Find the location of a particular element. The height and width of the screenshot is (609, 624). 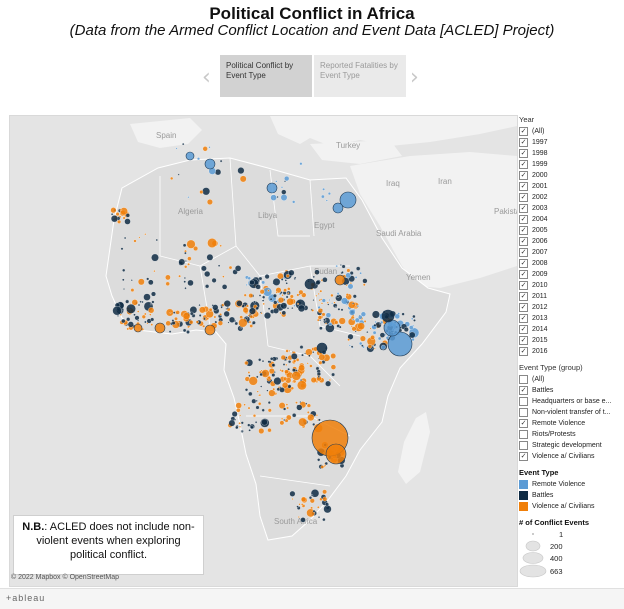

year-option: ✓ 2009 is located at coordinates (571, 274).